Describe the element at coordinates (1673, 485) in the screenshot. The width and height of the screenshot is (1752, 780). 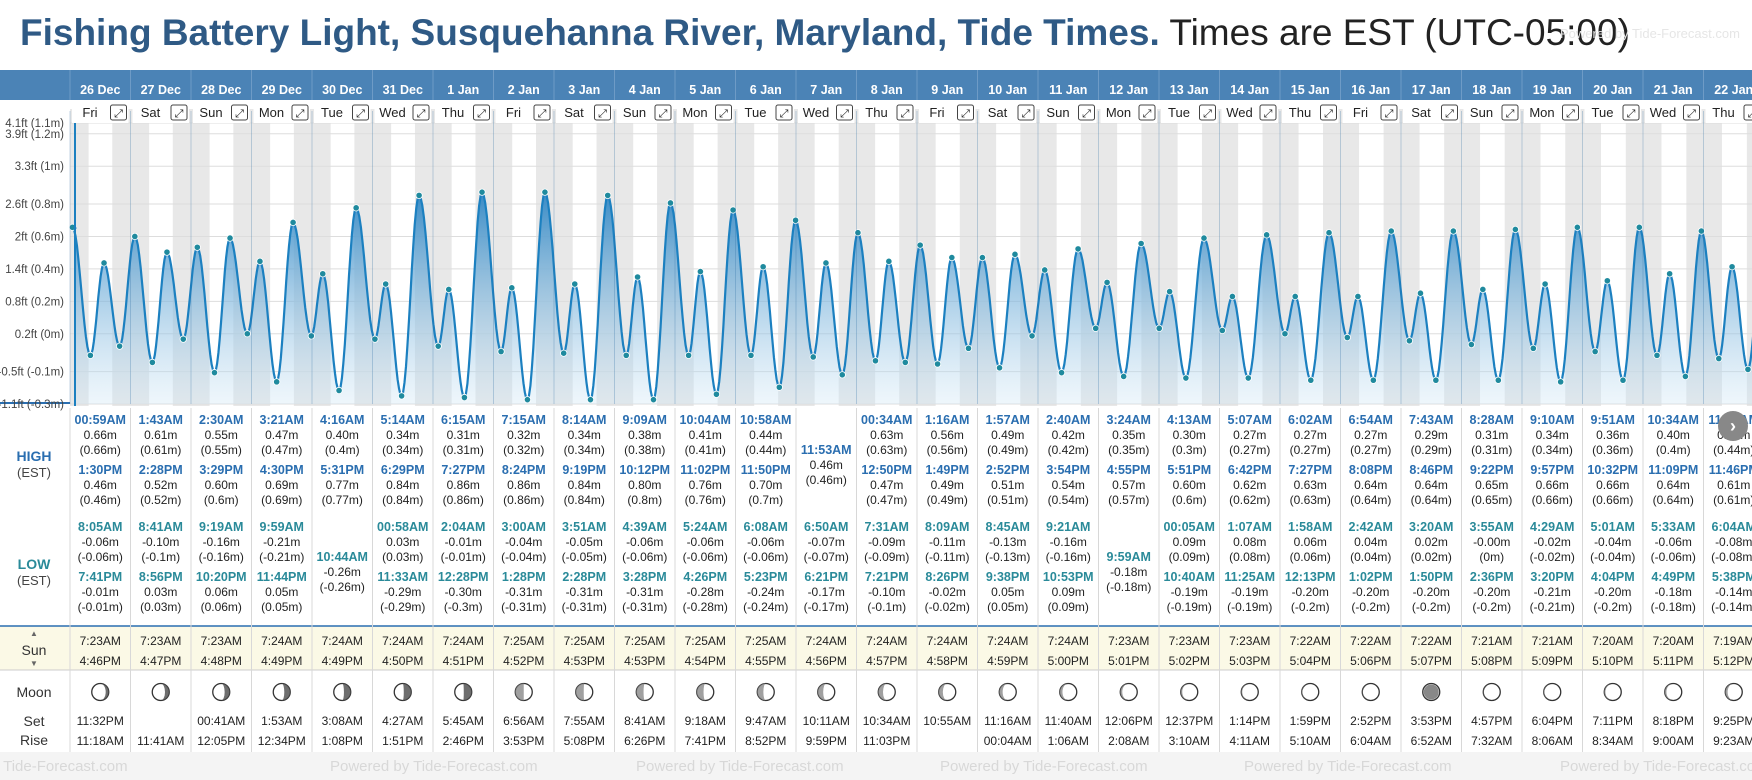
I see `high-tide-height: 0.64m` at that location.